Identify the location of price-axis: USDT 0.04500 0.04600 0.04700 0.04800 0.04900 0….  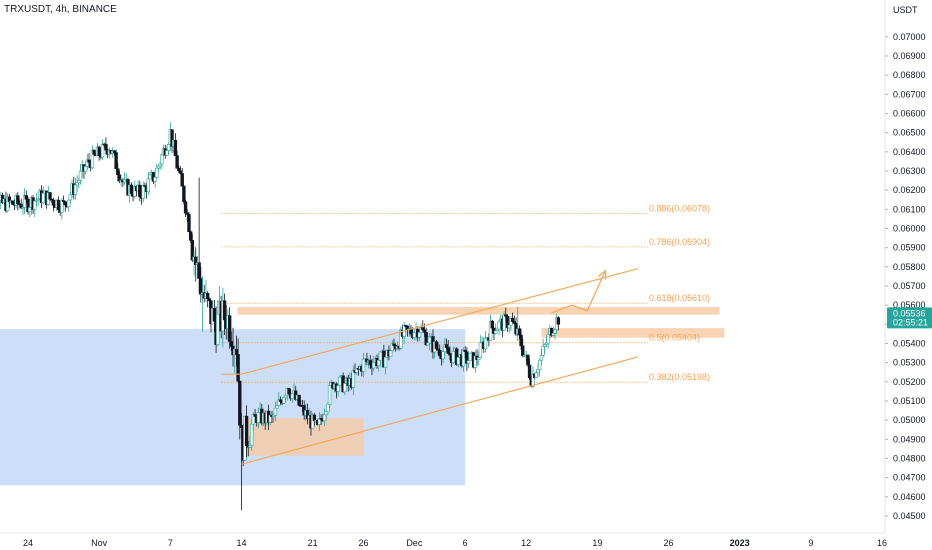
(908, 266).